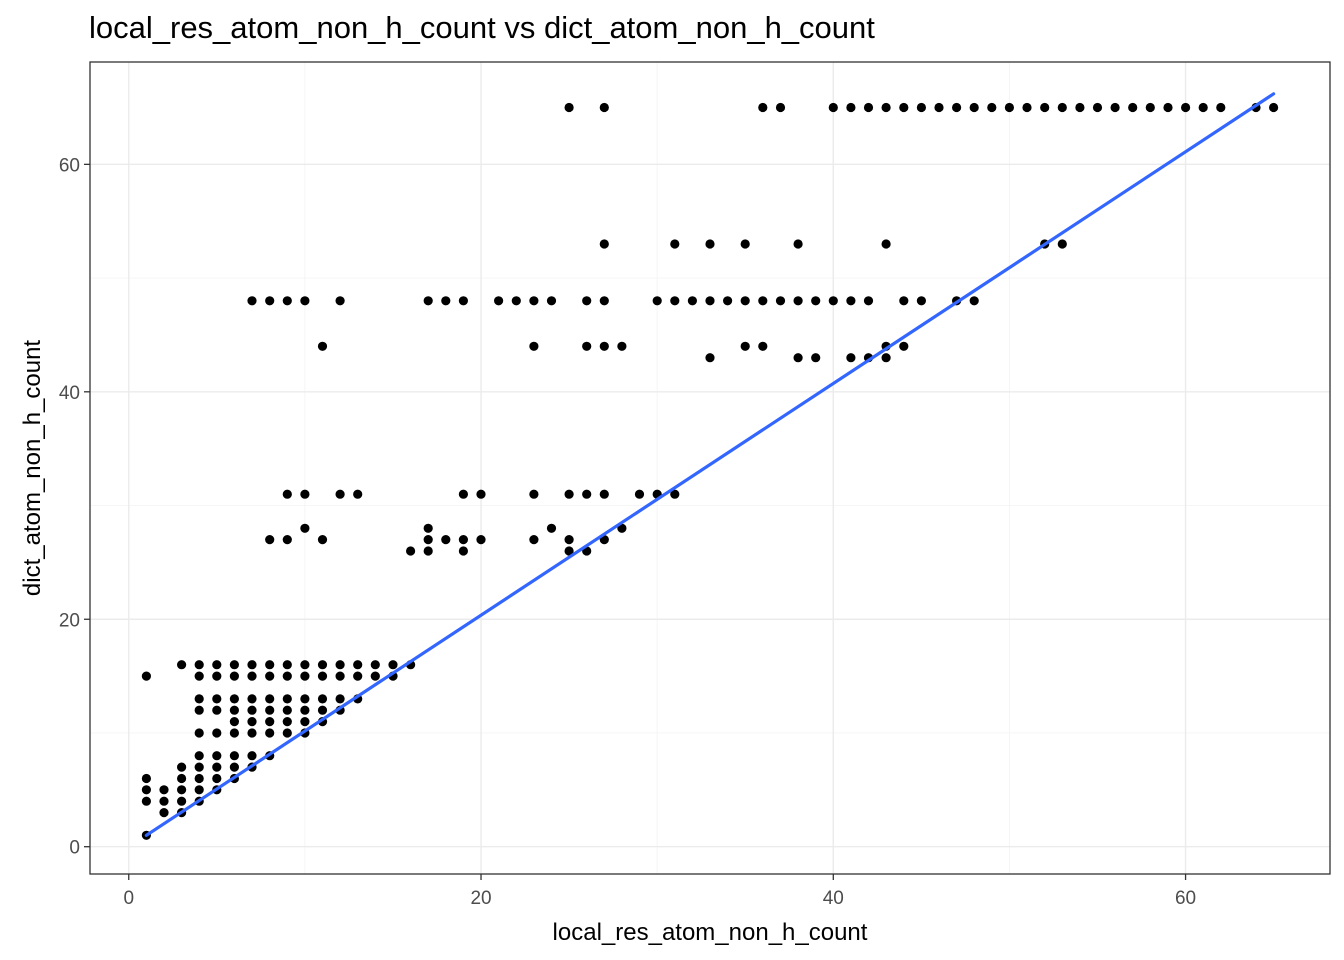 The width and height of the screenshot is (1344, 960). What do you see at coordinates (69, 165) in the screenshot?
I see `y-tick-label: 60` at bounding box center [69, 165].